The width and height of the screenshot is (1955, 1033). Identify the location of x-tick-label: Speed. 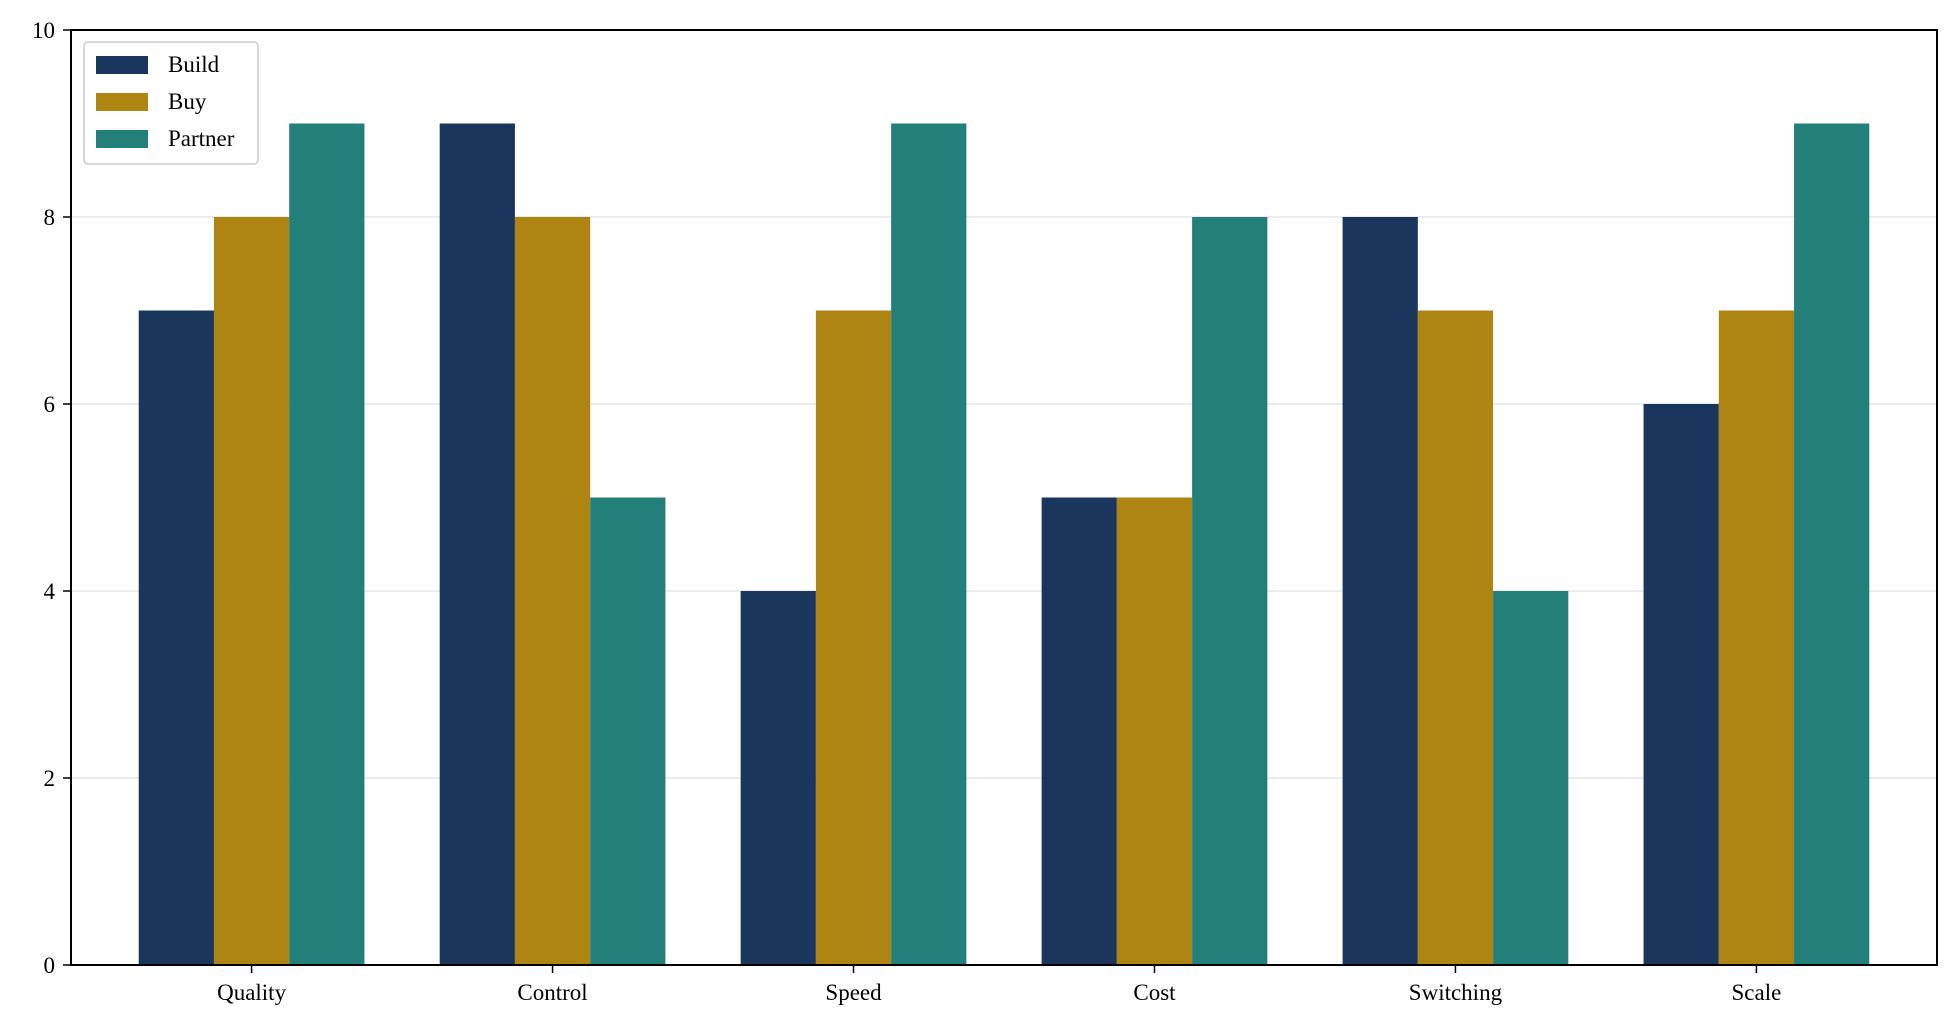
(853, 992).